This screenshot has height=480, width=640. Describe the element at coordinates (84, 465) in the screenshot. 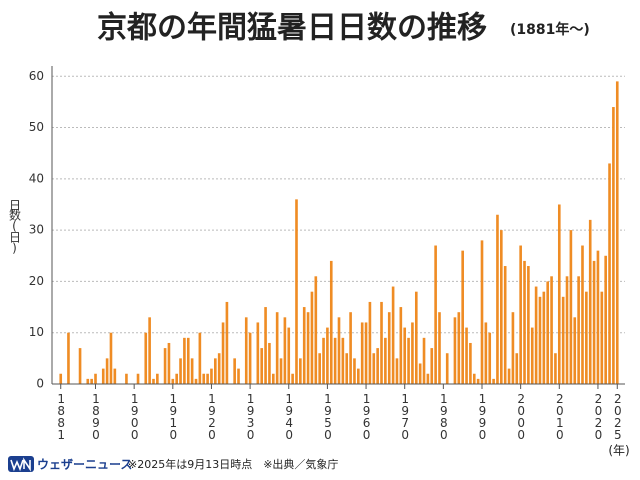

I see `brand: ウェザーニュース` at that location.